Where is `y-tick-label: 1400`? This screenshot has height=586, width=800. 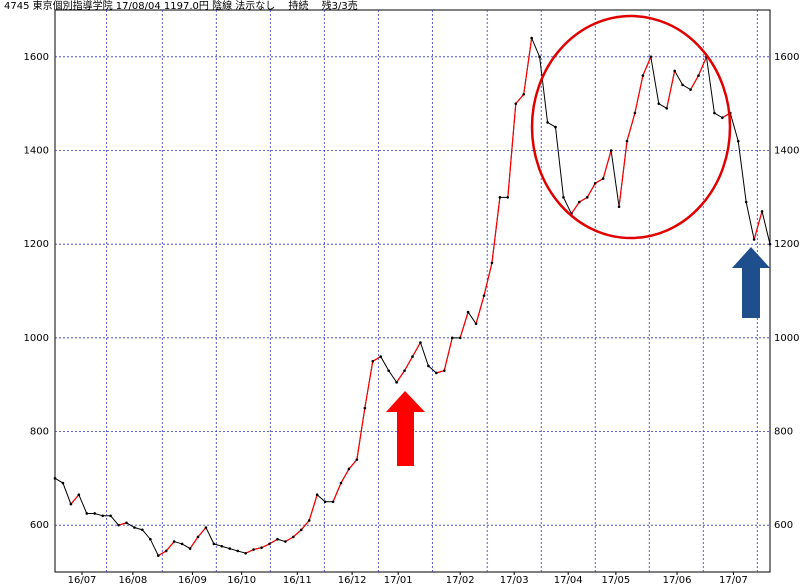
y-tick-label: 1400 is located at coordinates (36, 151).